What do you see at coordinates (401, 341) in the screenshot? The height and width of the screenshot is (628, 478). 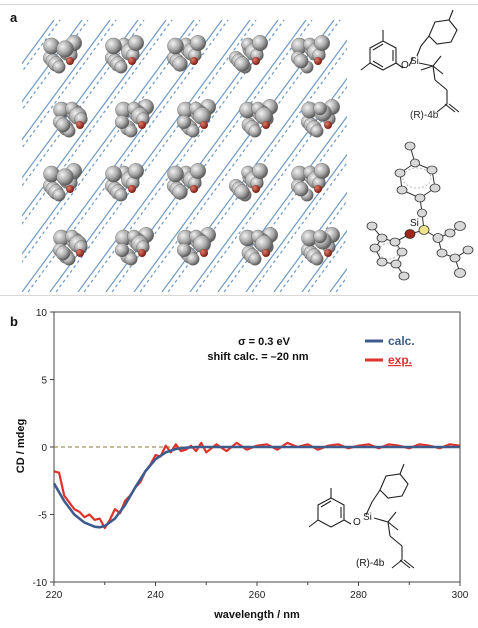 I see `legend-calc-label: calc.` at bounding box center [401, 341].